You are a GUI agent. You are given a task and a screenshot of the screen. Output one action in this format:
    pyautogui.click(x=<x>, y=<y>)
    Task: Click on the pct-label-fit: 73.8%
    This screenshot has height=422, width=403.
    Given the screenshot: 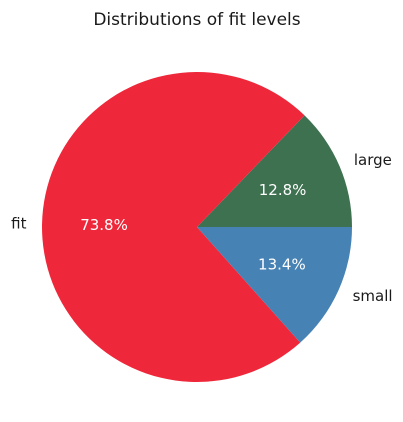 What is the action you would take?
    pyautogui.click(x=104, y=225)
    